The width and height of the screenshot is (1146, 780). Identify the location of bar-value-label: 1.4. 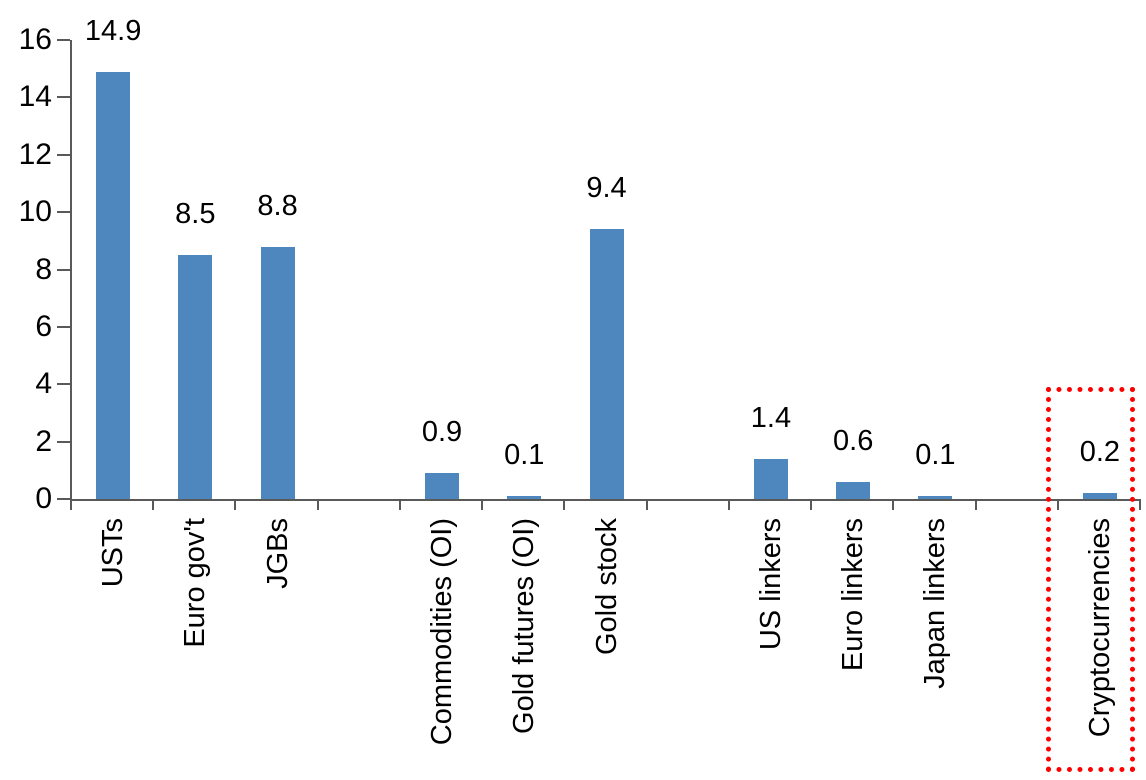
(771, 417).